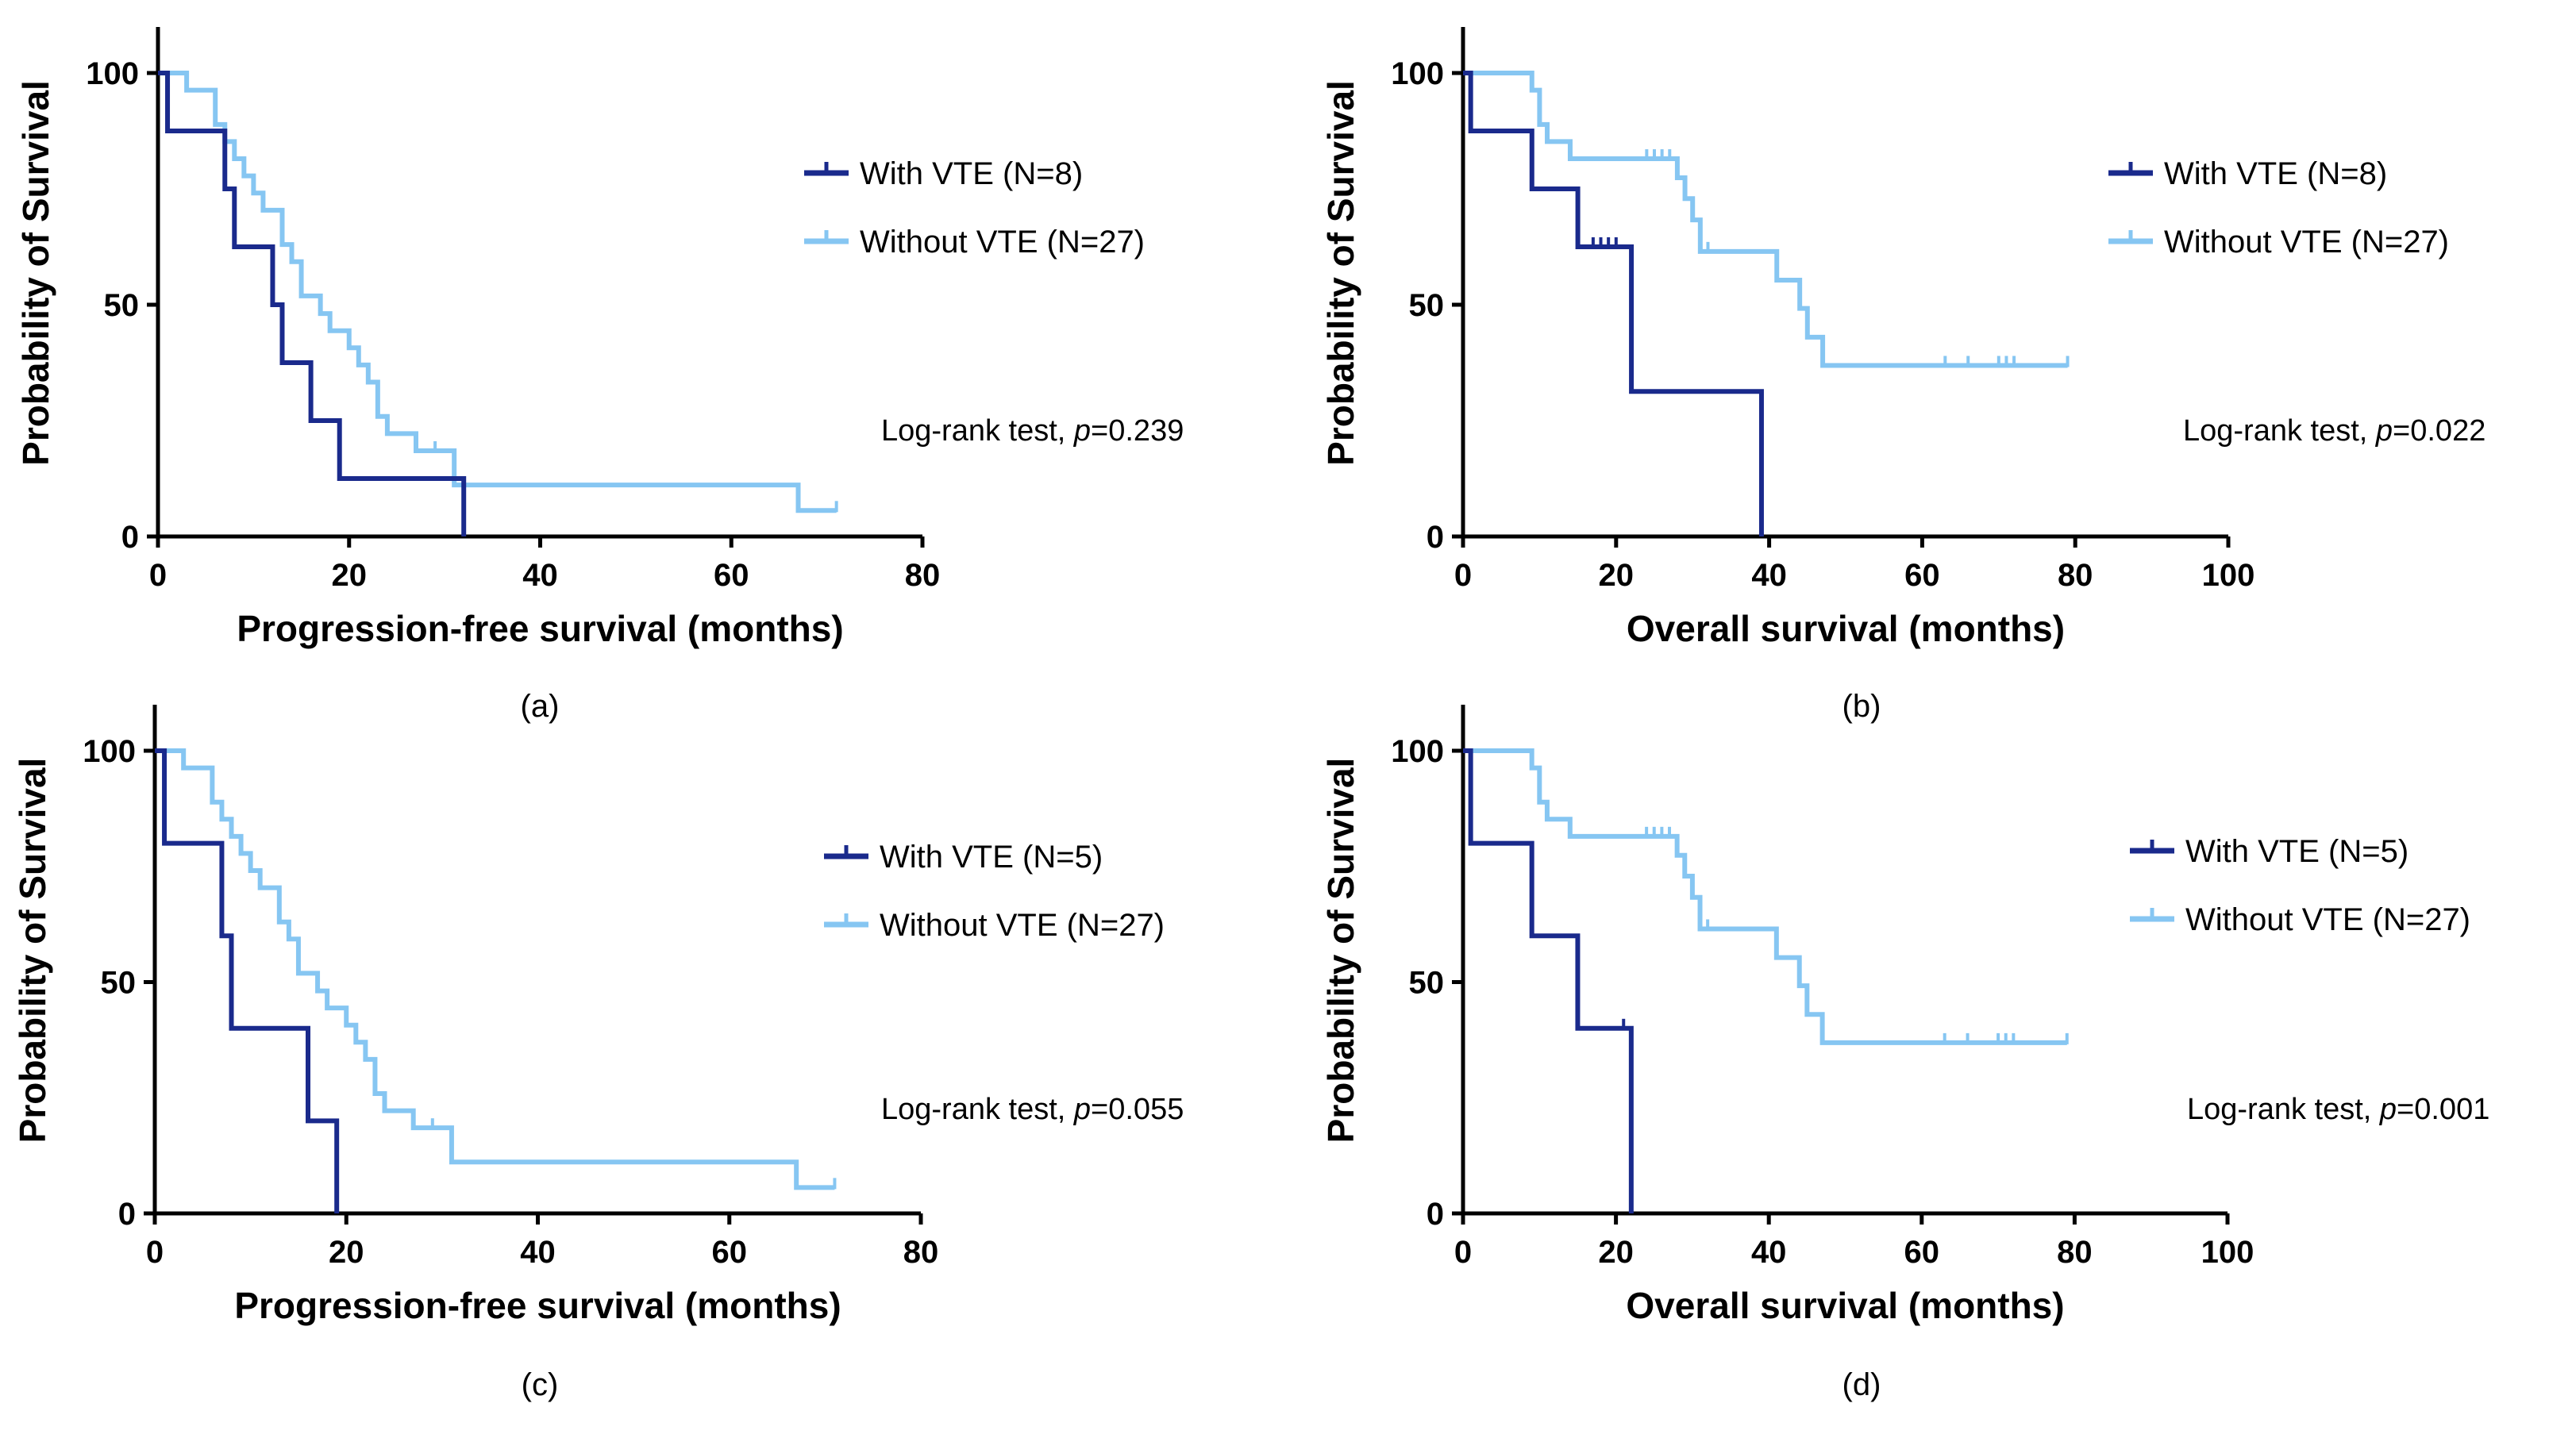 The height and width of the screenshot is (1438, 2576). I want to click on panel-label: (d), so click(1861, 1384).